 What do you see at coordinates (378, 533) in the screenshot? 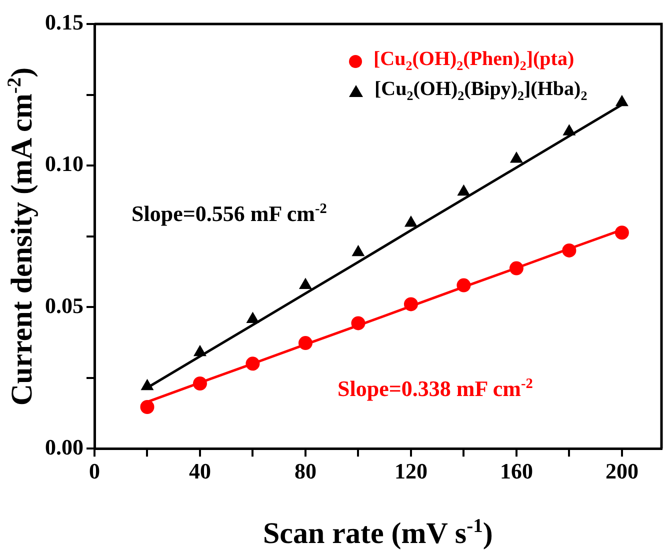
I see `x-axis-title: Scan rate (mV s$^{-1}$)` at bounding box center [378, 533].